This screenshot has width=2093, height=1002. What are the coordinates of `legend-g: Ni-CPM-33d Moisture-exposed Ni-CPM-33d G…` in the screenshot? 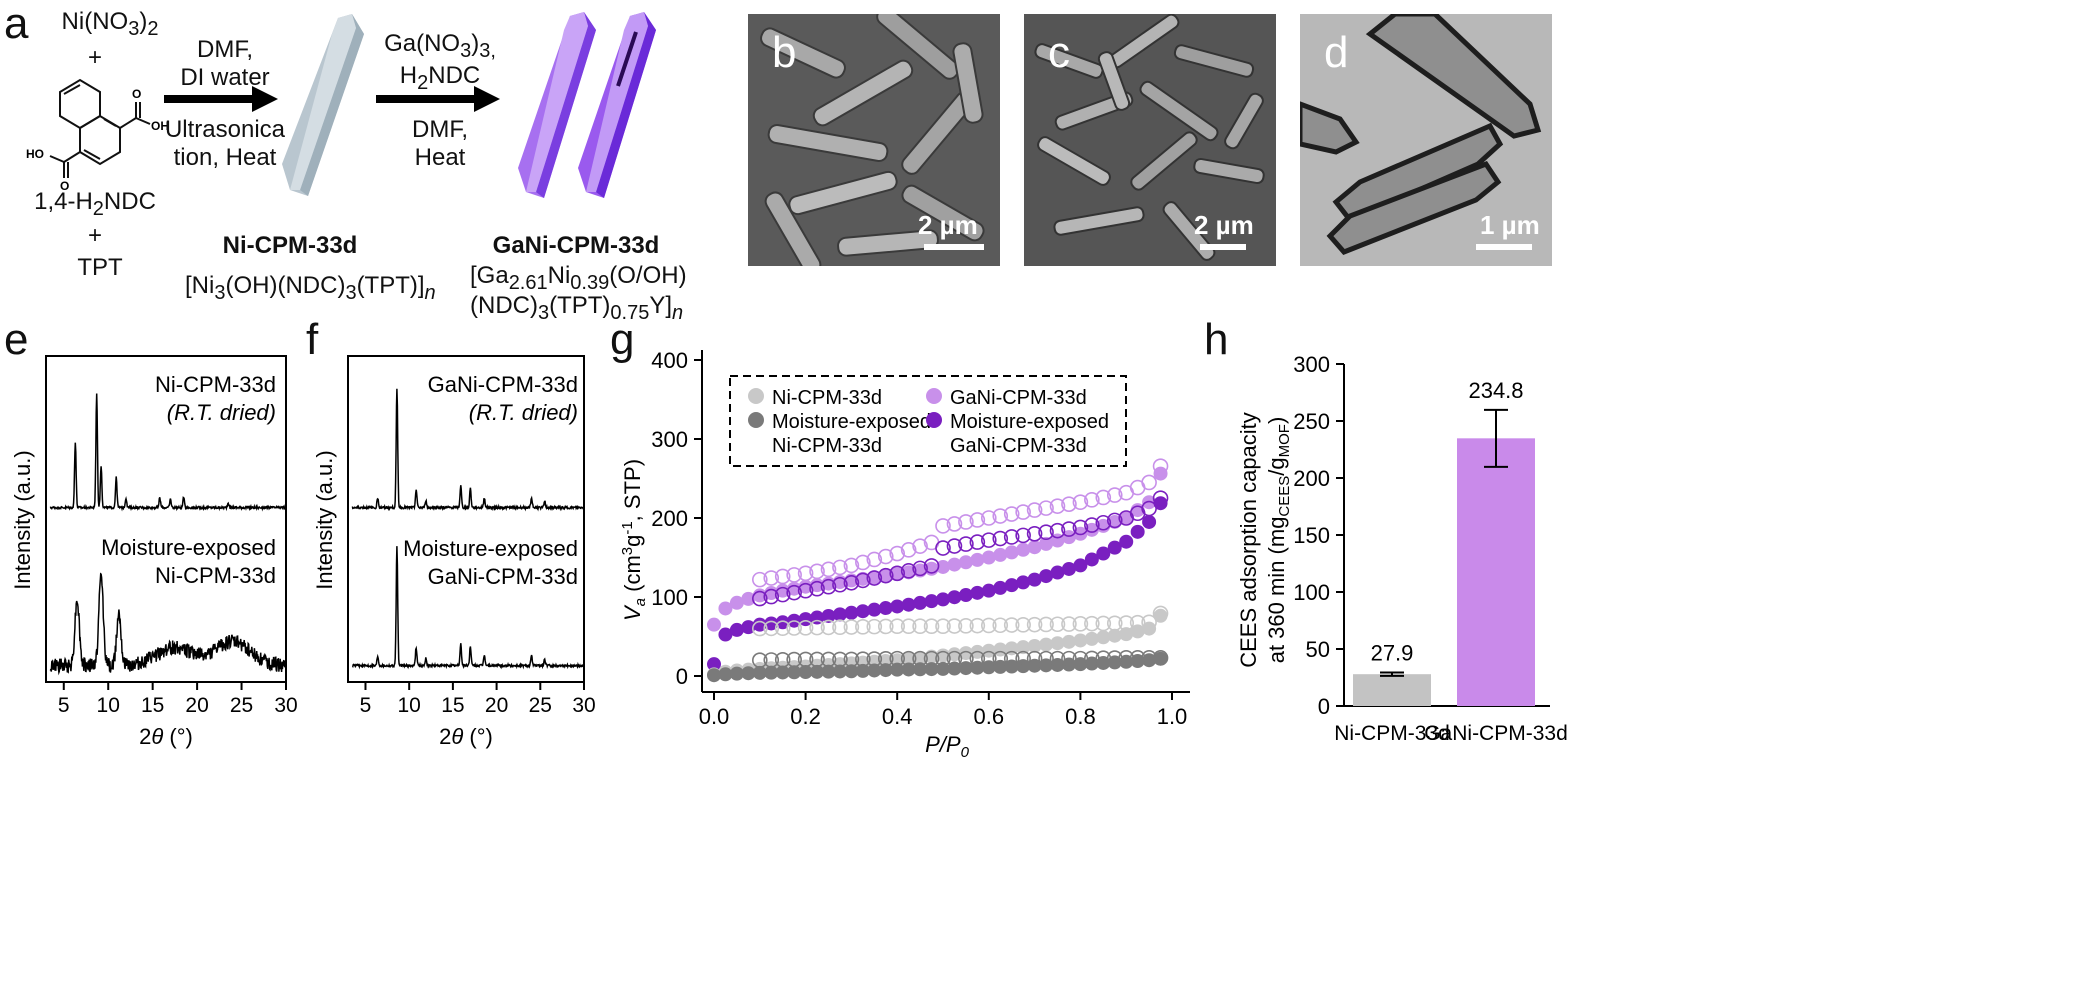 It's located at (928, 421).